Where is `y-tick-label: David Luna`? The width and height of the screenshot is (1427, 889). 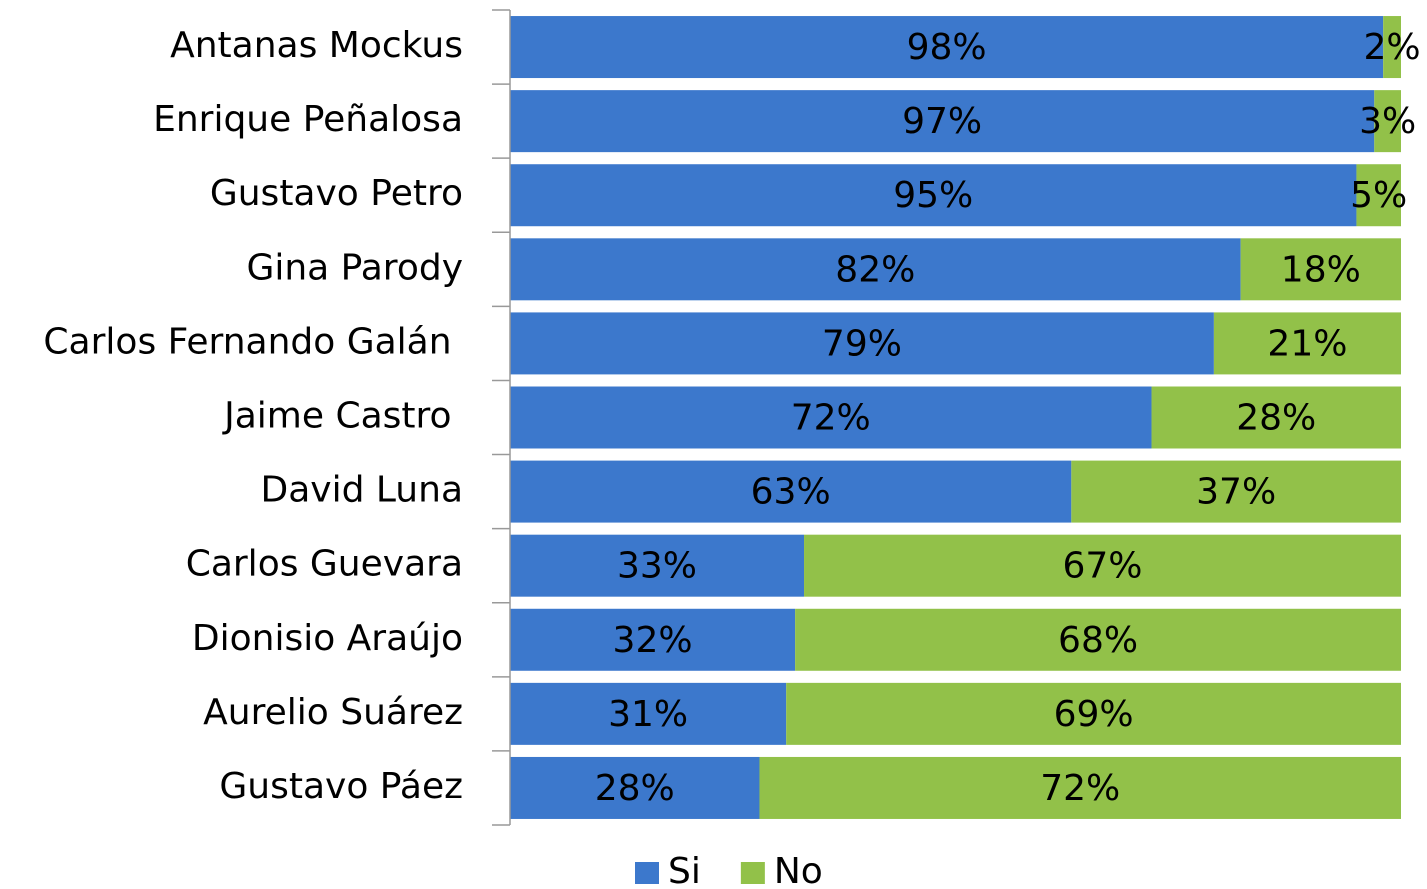
y-tick-label: David Luna is located at coordinates (362, 490).